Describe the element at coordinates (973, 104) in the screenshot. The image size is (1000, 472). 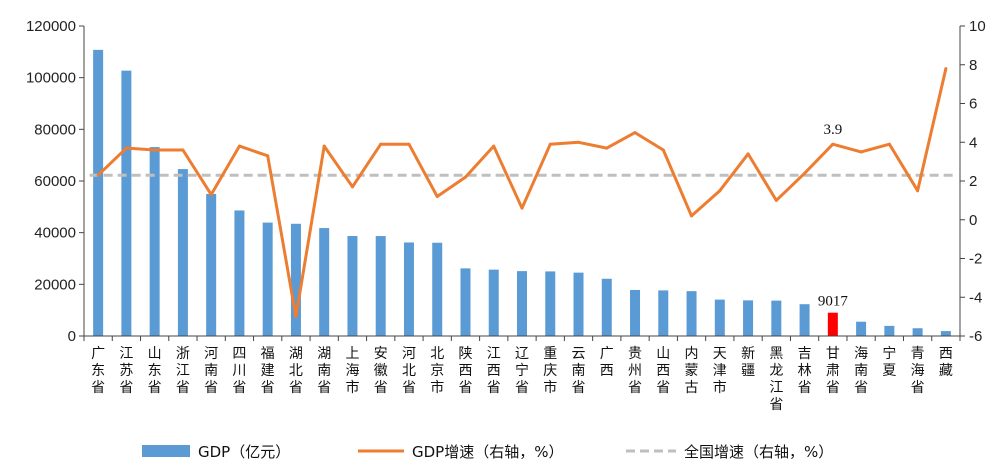
I see `right-axis-tick-label: 6` at that location.